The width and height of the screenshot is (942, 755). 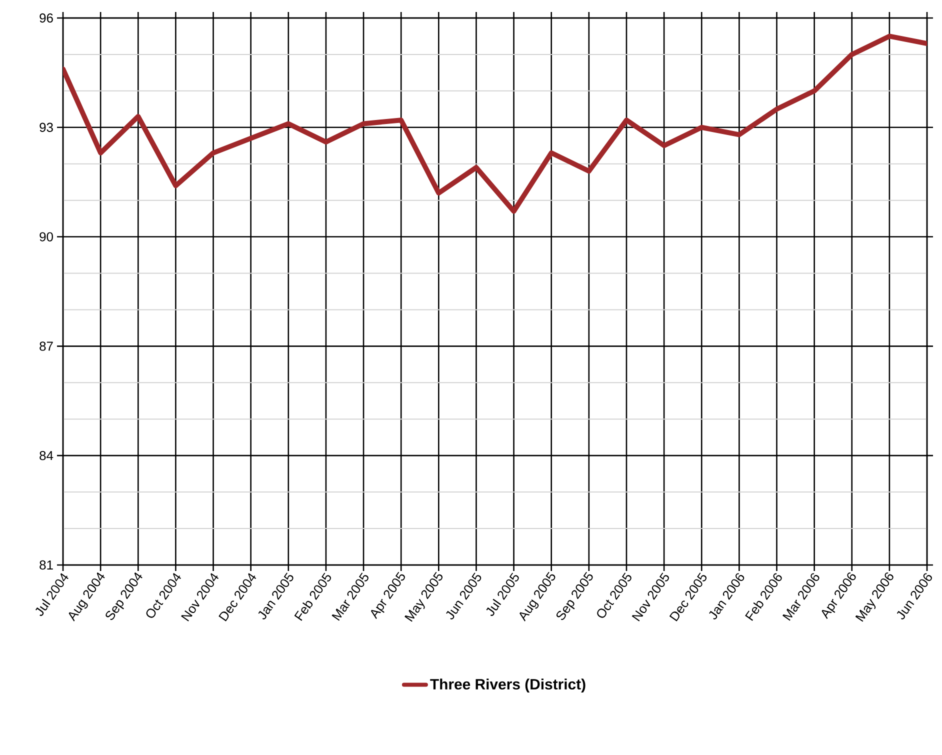 What do you see at coordinates (46, 346) in the screenshot?
I see `y-tick-label: 87` at bounding box center [46, 346].